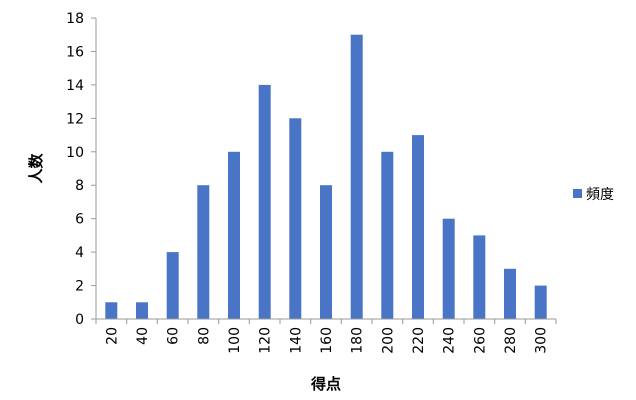  Describe the element at coordinates (266, 340) in the screenshot. I see `x-tick-label: 120` at that location.